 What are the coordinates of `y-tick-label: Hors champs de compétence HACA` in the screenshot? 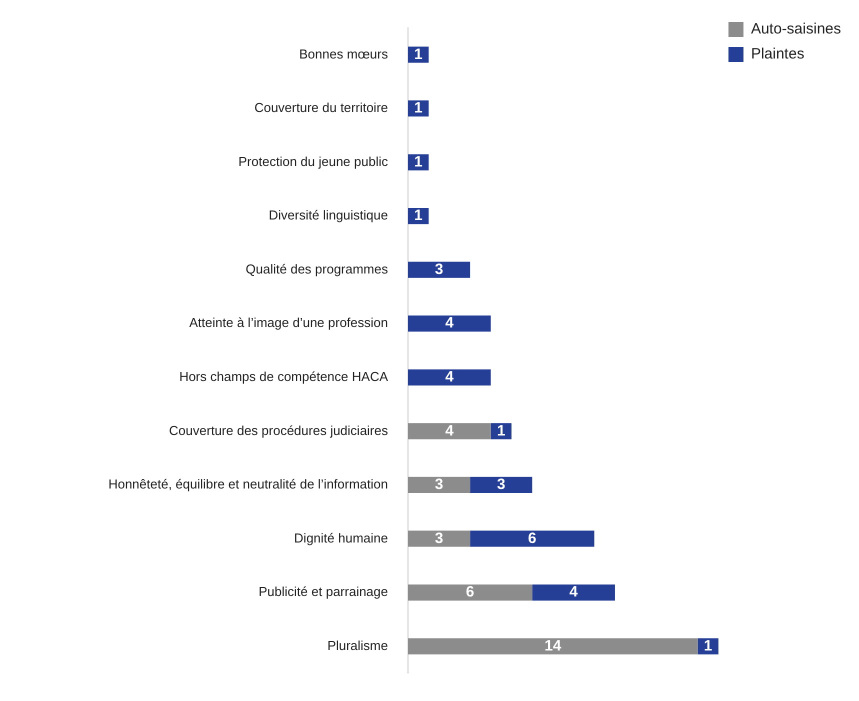 It's located at (283, 376).